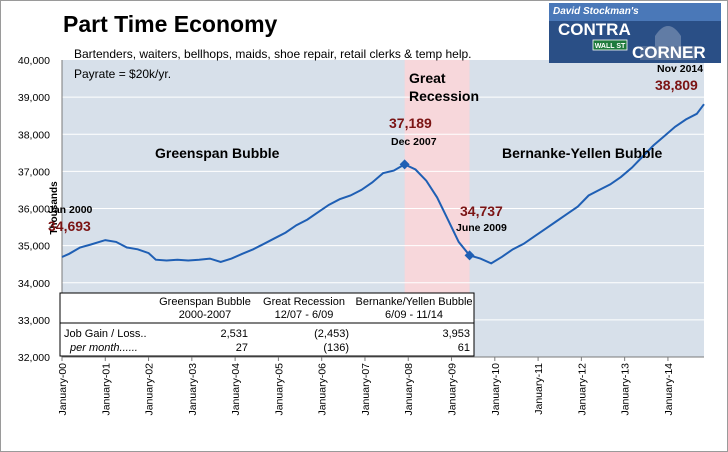  I want to click on table-header-bernanke-line2: 6/09 - 11/14, so click(414, 315).